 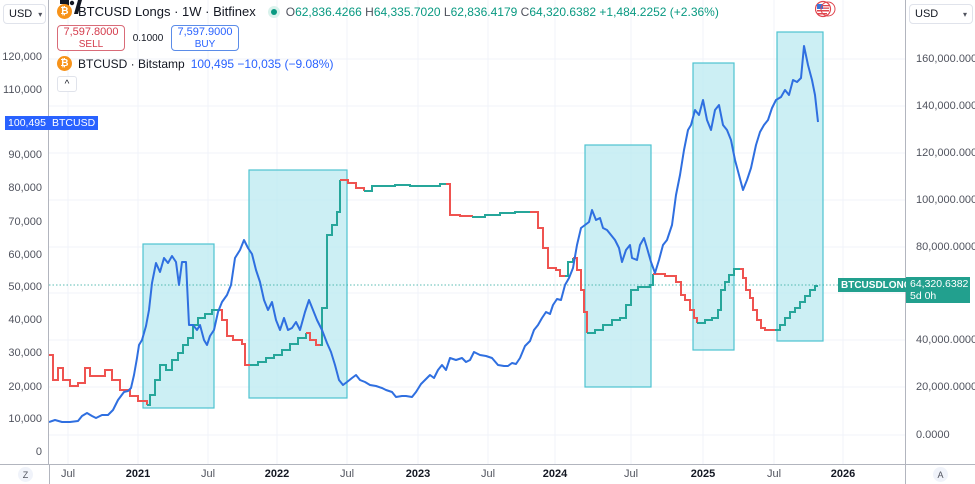 I want to click on axis-tick: 50,000, so click(x=25, y=287).